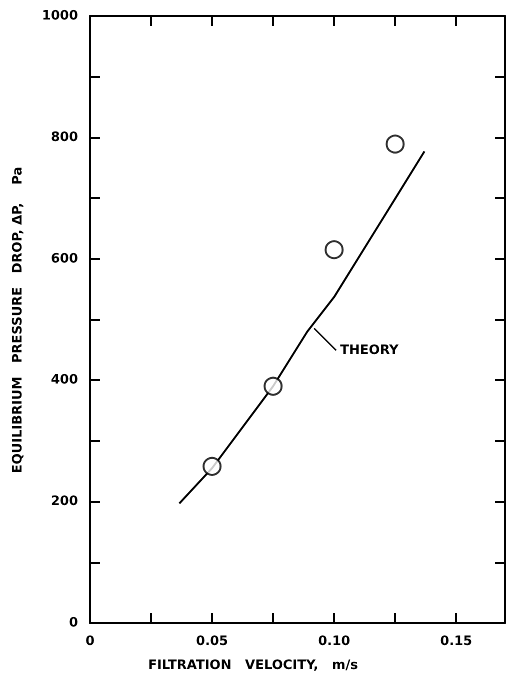 The width and height of the screenshot is (506, 681). I want to click on y-tick-label: 1000, so click(60, 16).